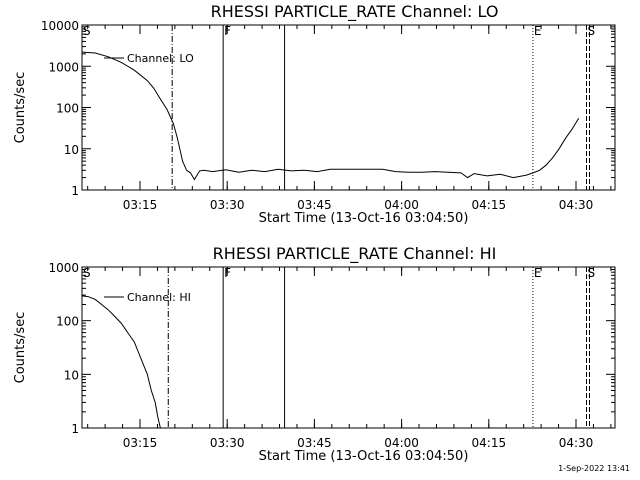  I want to click on timestamp-stamp: 1-Sep-2022 13:41, so click(594, 468).